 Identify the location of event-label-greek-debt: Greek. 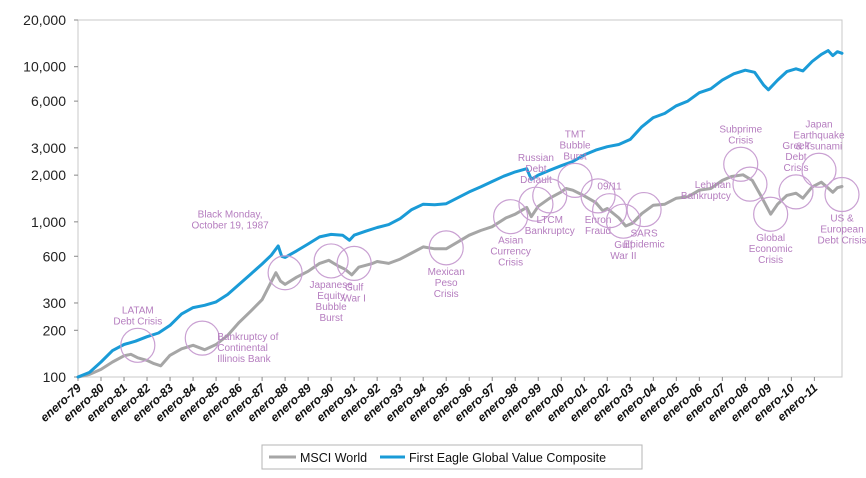
(796, 146).